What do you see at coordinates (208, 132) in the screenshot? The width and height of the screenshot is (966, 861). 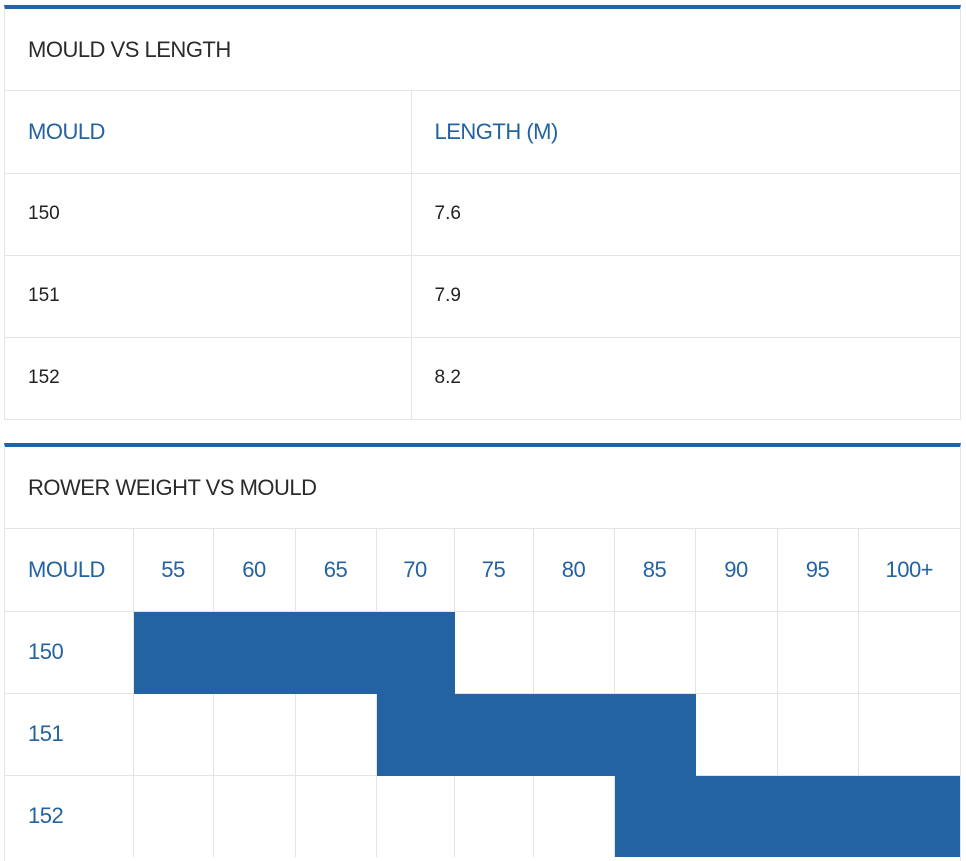 I see `mould-column-header: MOULD` at bounding box center [208, 132].